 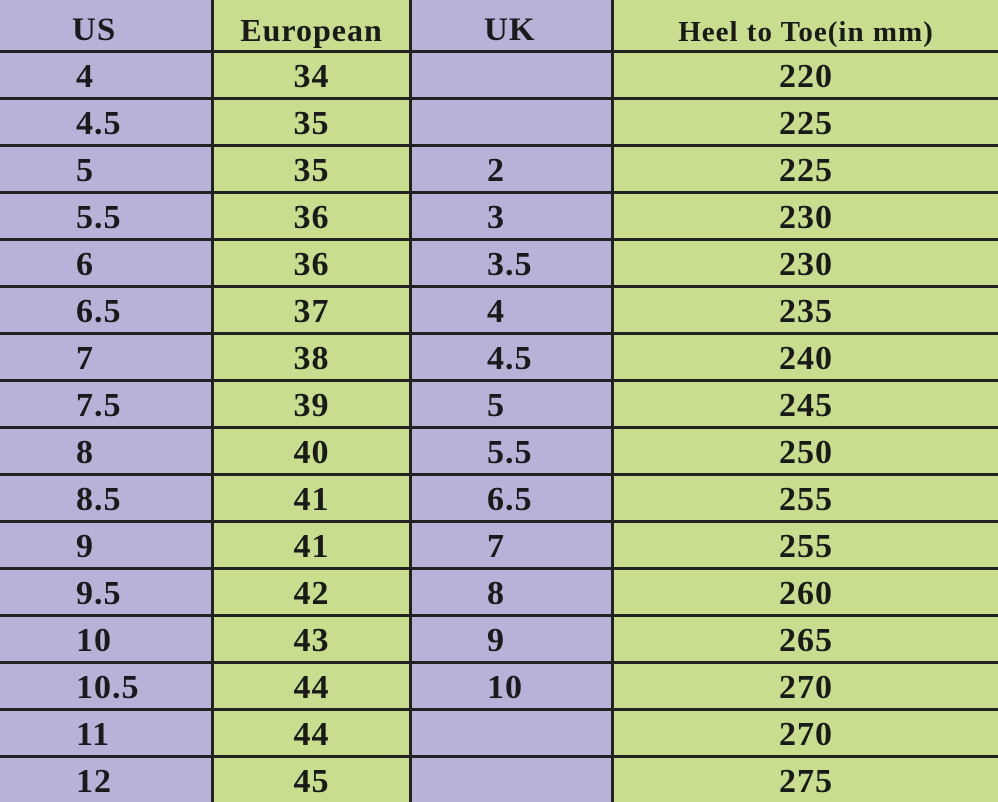 I want to click on table-cell: 37, so click(x=311, y=310).